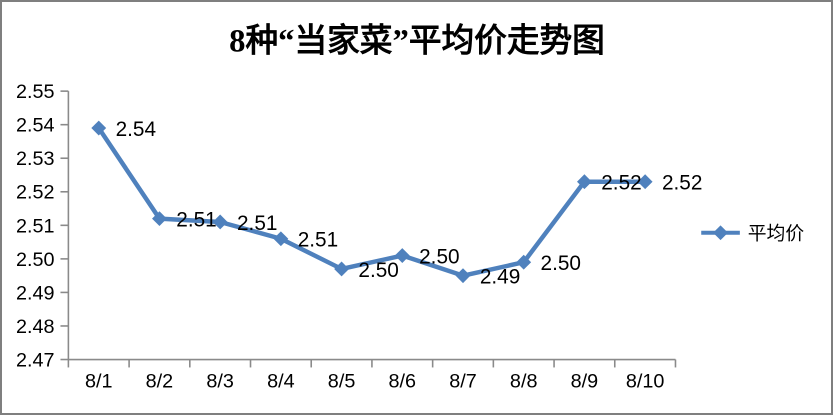 The image size is (833, 415). Describe the element at coordinates (220, 381) in the screenshot. I see `x-axis-category-label: 8/3` at that location.